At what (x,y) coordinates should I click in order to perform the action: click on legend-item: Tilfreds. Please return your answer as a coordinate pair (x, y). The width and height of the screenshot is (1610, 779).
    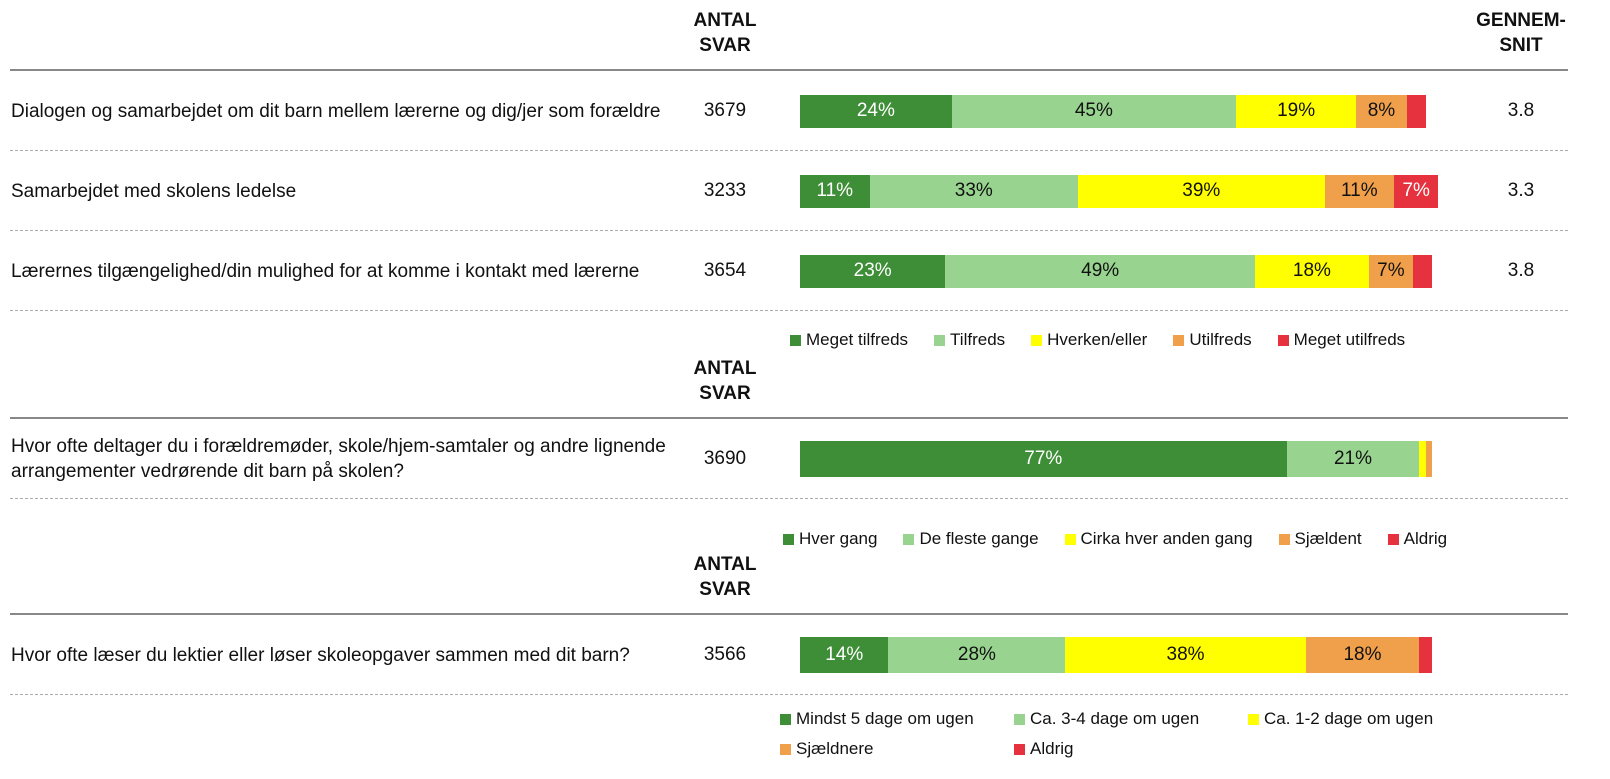
    Looking at the image, I should click on (969, 340).